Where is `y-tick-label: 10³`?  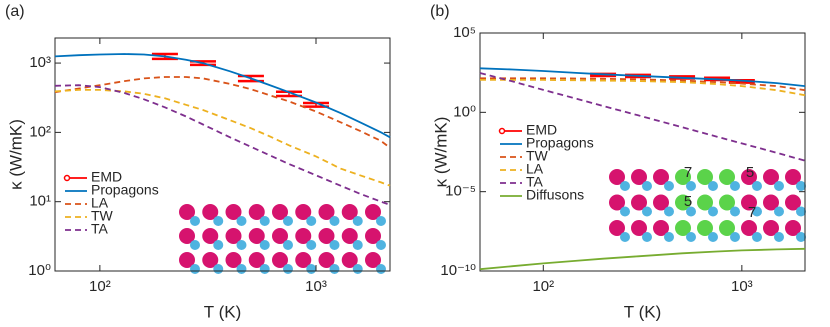 y-tick-label: 10³ is located at coordinates (40, 62).